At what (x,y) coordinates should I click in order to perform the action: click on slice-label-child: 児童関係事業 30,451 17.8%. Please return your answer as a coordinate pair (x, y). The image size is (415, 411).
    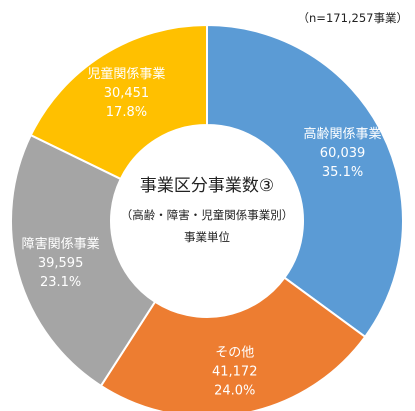
    Looking at the image, I should click on (126, 93).